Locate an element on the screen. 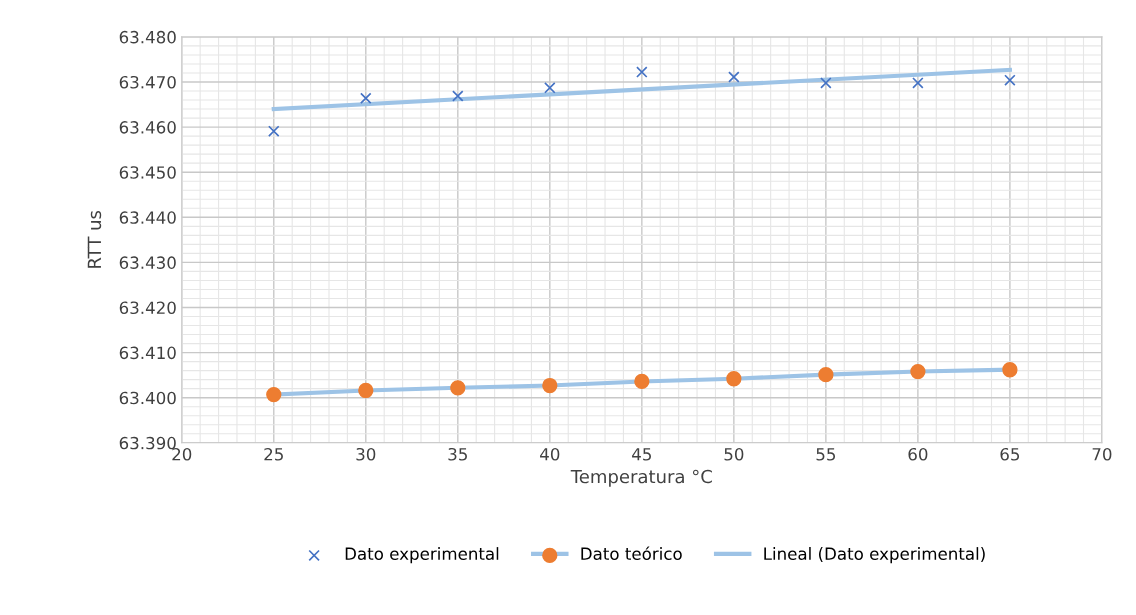  y-tick-label: 63.400 is located at coordinates (147, 398).